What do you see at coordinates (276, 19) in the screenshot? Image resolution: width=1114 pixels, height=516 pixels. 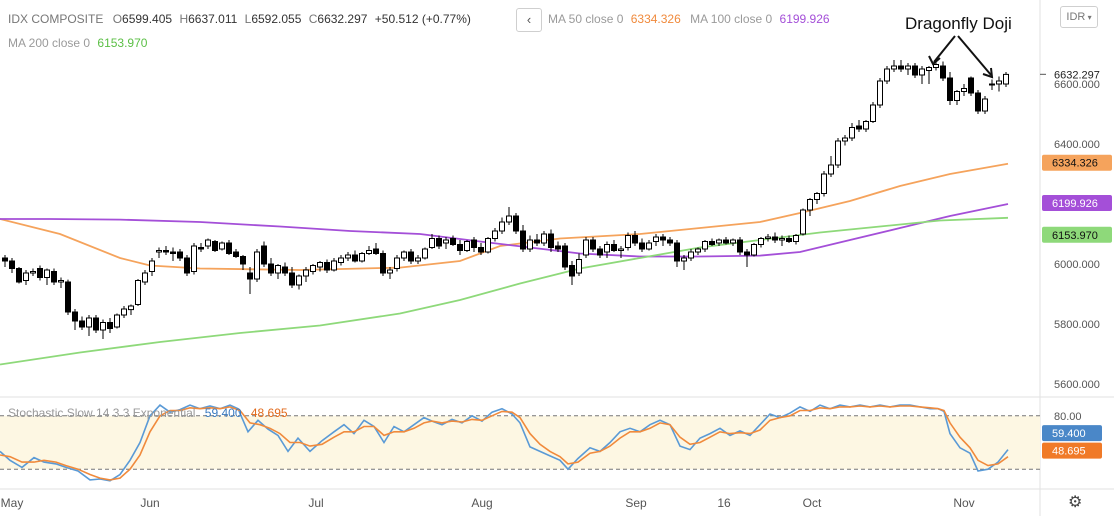 I see `low-value: 6592.055` at bounding box center [276, 19].